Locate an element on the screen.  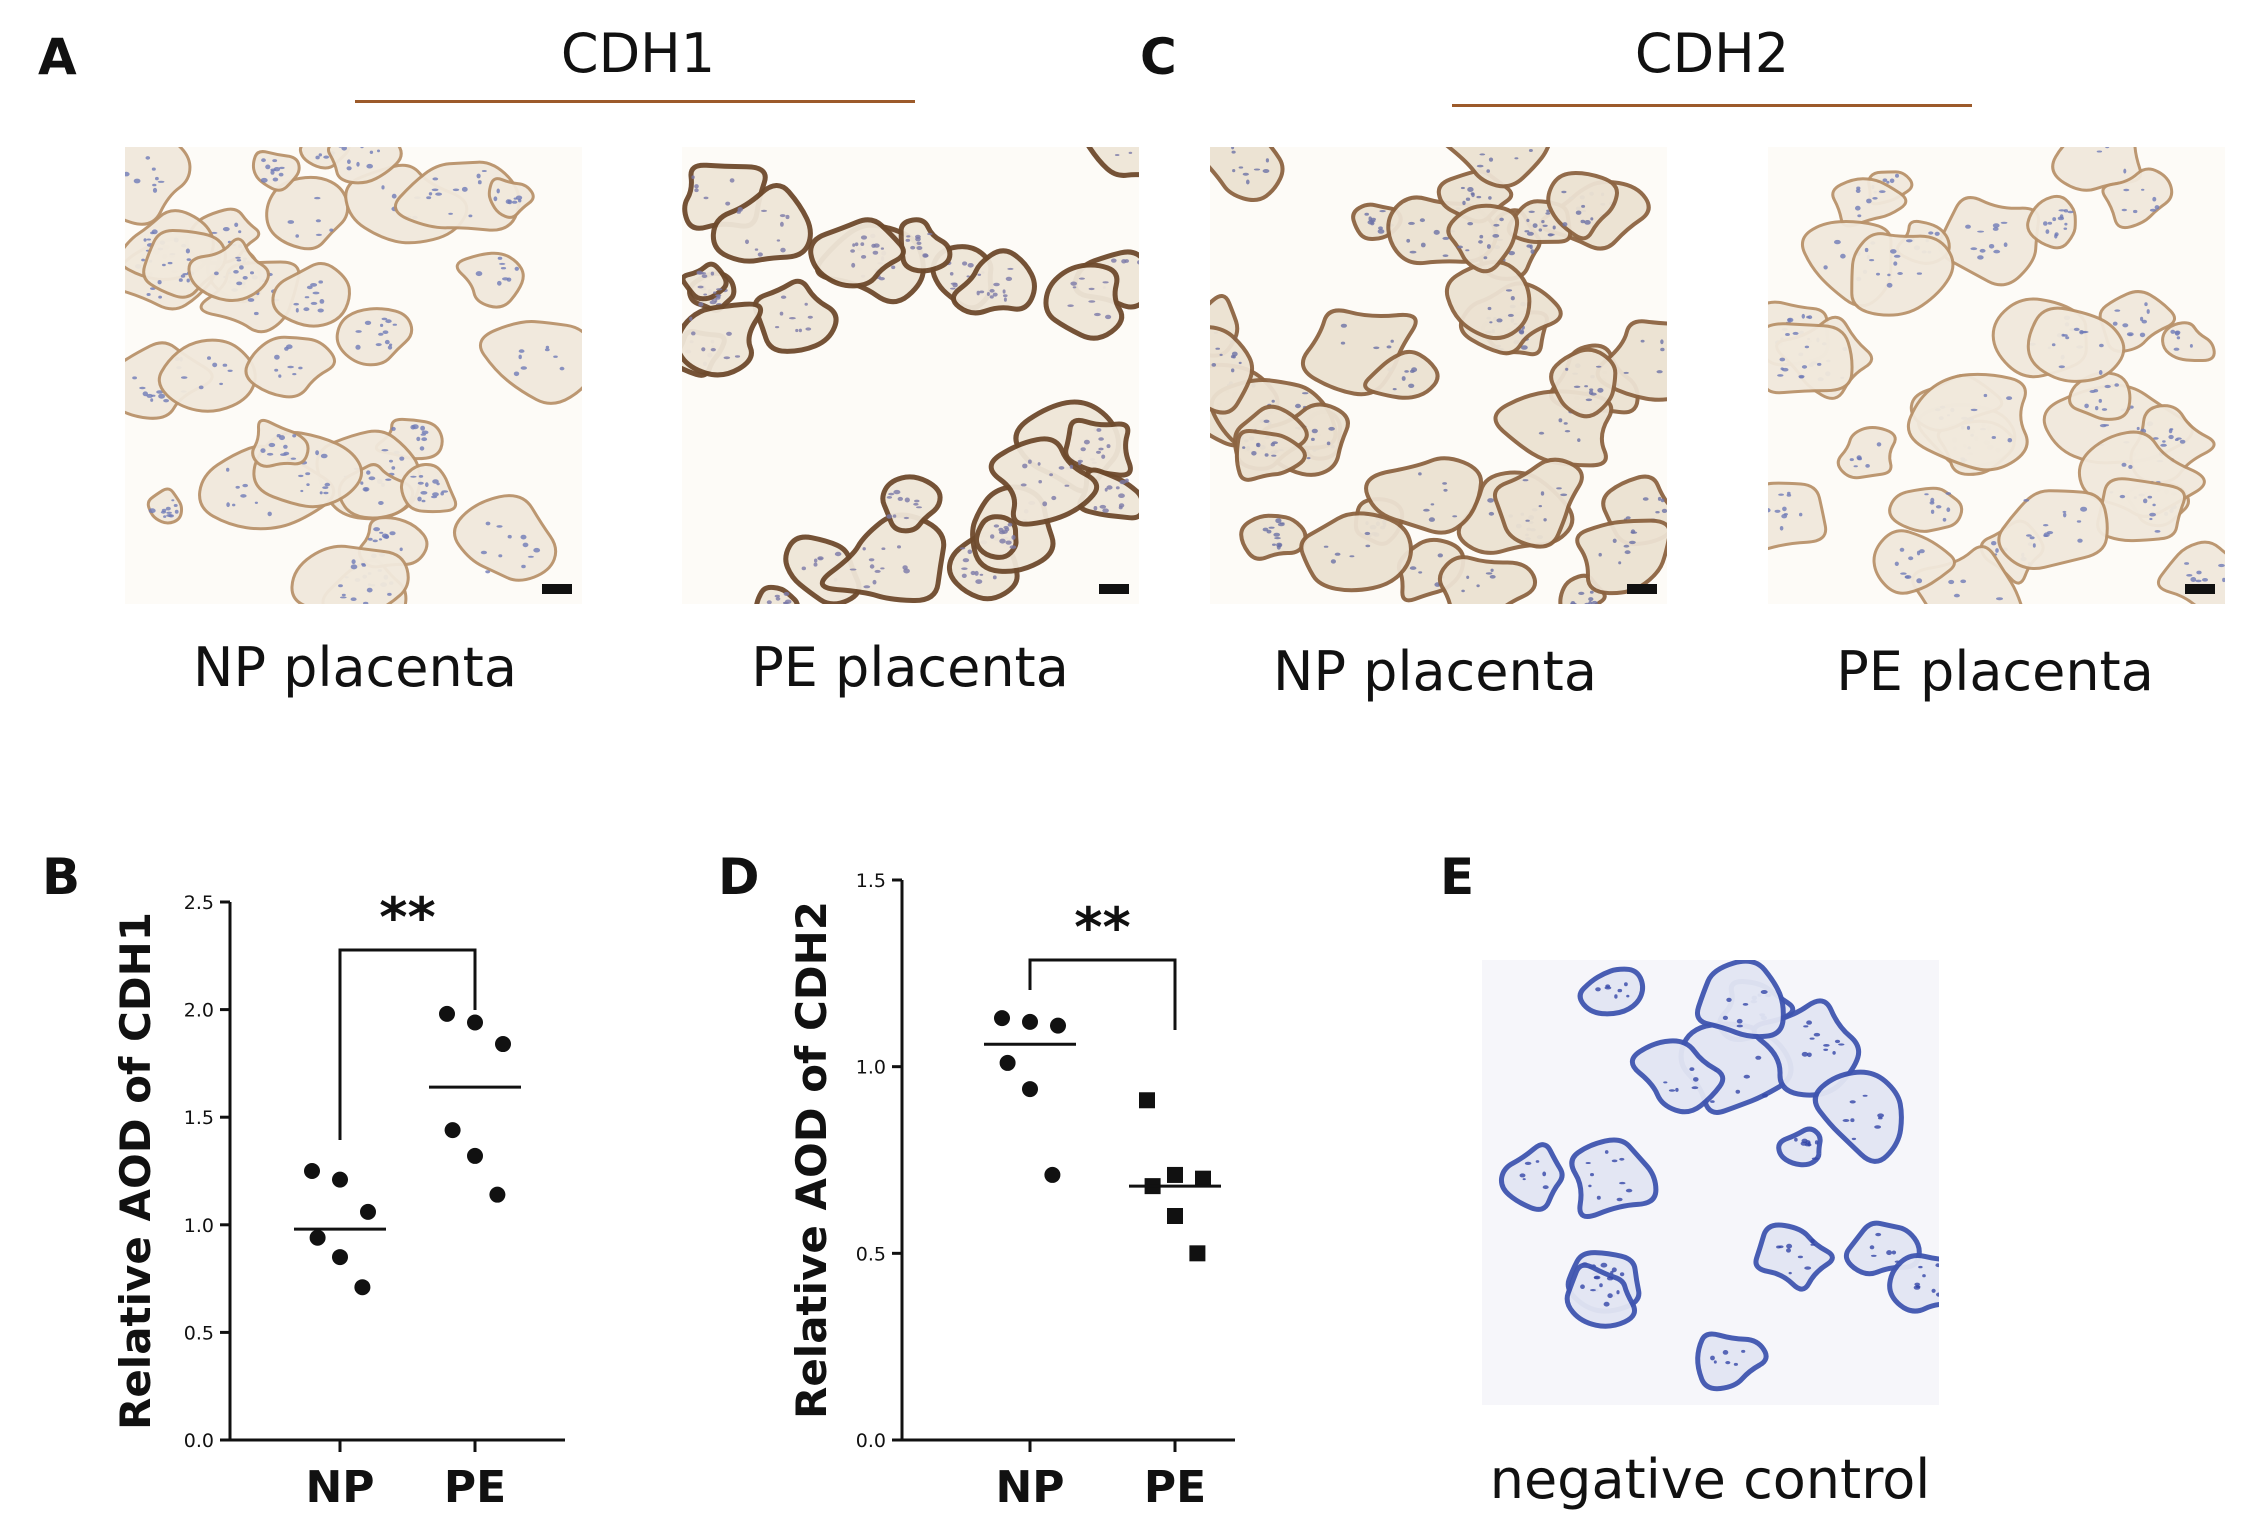
chart-d-significance-bracket is located at coordinates (1102, 994).